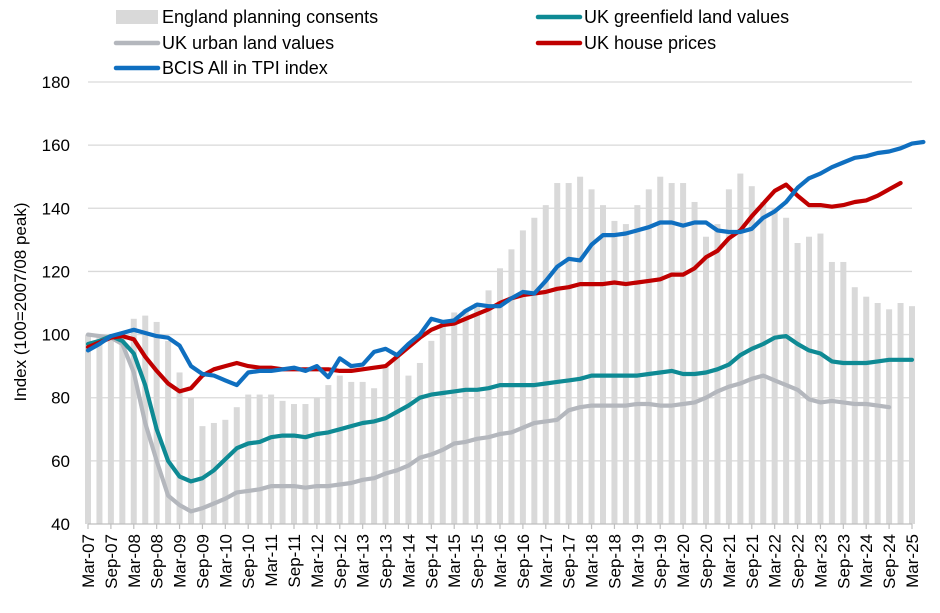 The width and height of the screenshot is (940, 613). Describe the element at coordinates (686, 17) in the screenshot. I see `legend-label: UK greenfield land values` at that location.